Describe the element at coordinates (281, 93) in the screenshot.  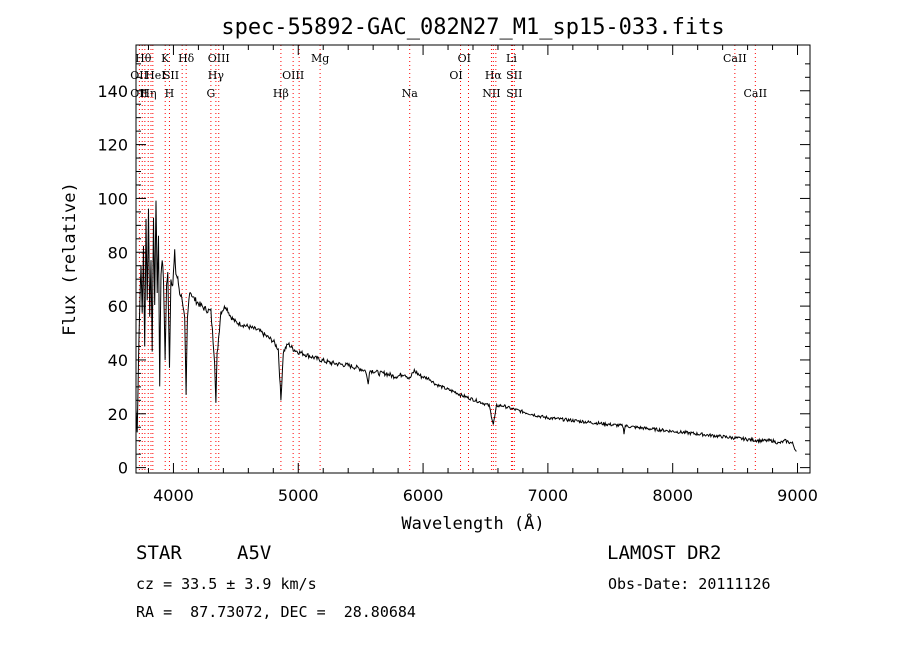
I see `line-label-20: Hβ` at that location.